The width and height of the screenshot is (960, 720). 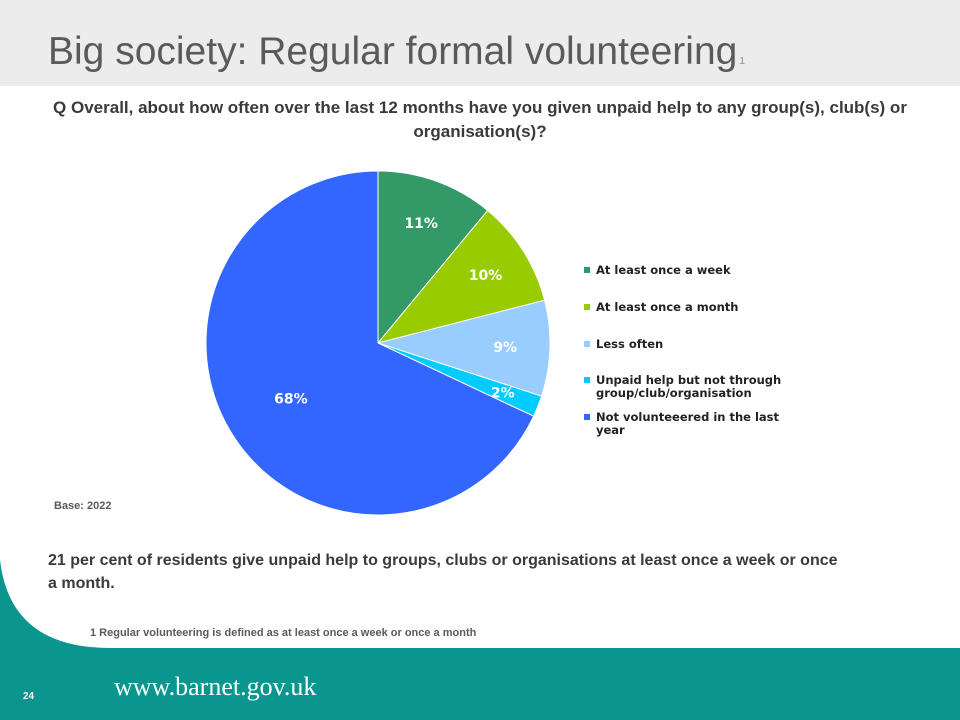 I want to click on legend-swatch-unpaid-help-but-not-through-group-club-organisation, so click(x=587, y=380).